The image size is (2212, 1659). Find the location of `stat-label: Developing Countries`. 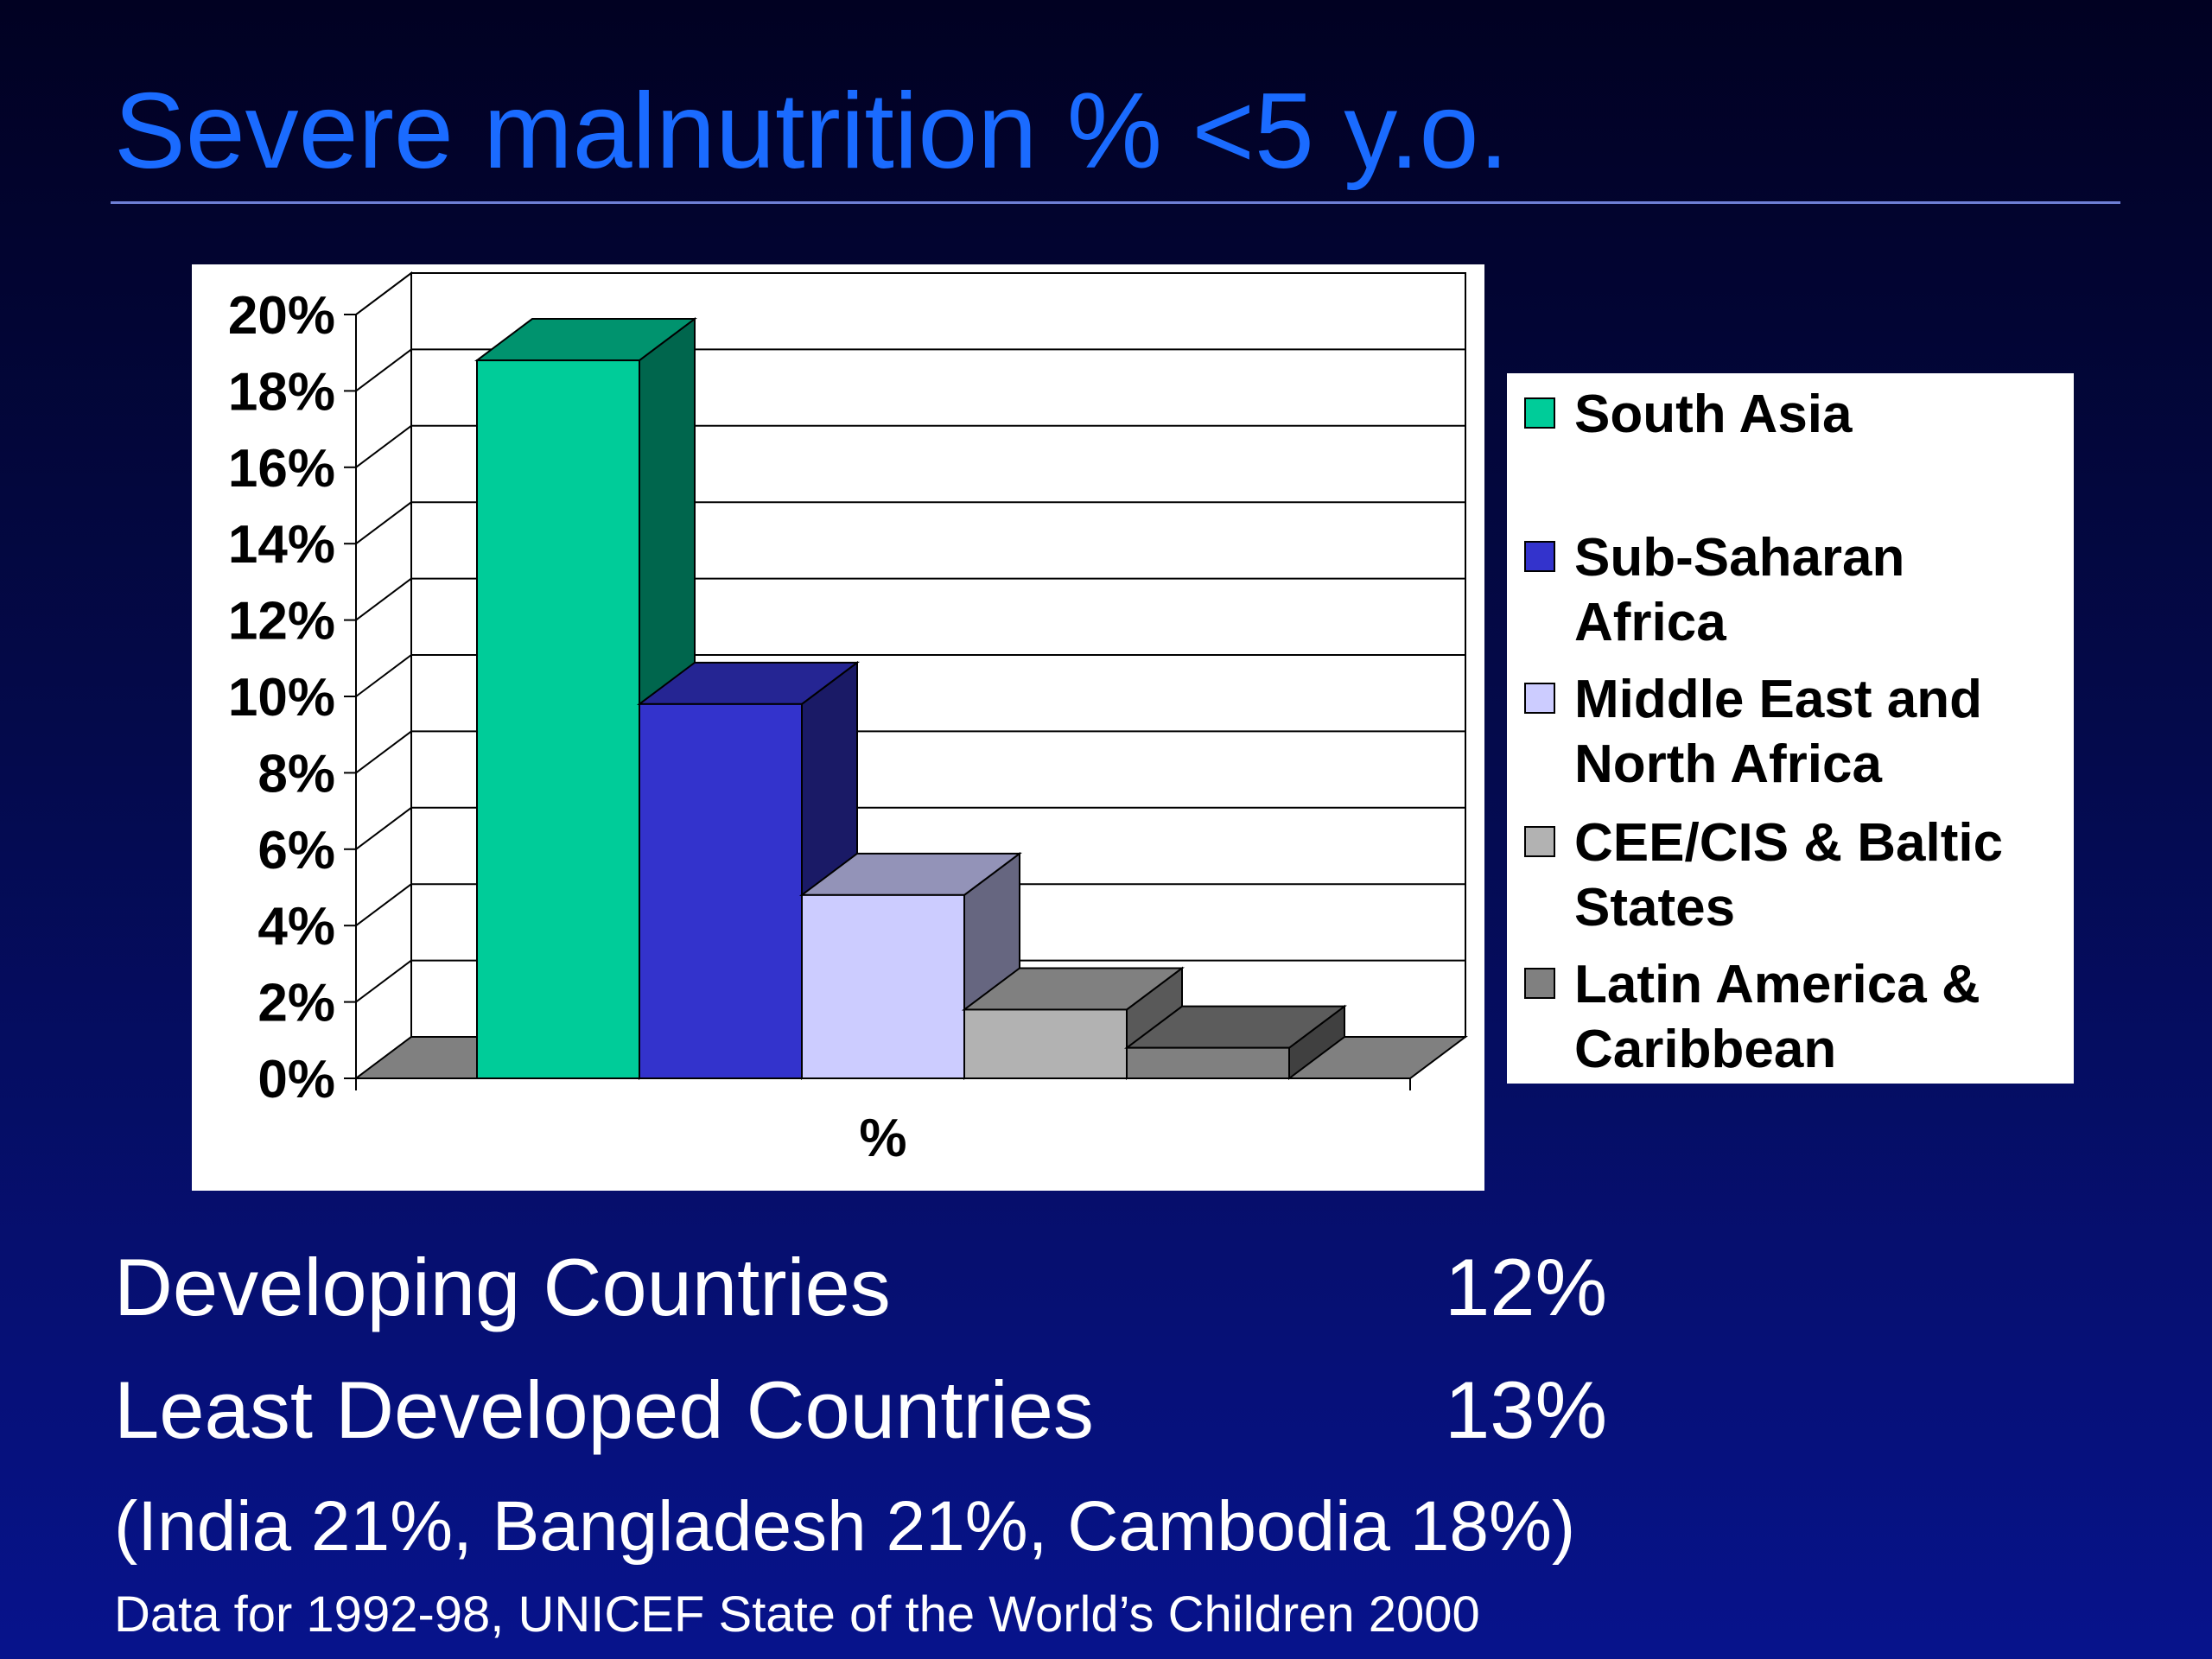

stat-label: Developing Countries is located at coordinates (502, 1287).